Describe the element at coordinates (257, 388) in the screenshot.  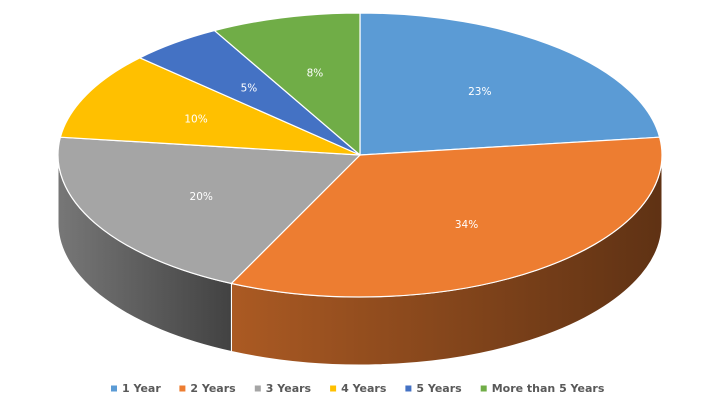
I see `legend-swatch-3-years` at that location.